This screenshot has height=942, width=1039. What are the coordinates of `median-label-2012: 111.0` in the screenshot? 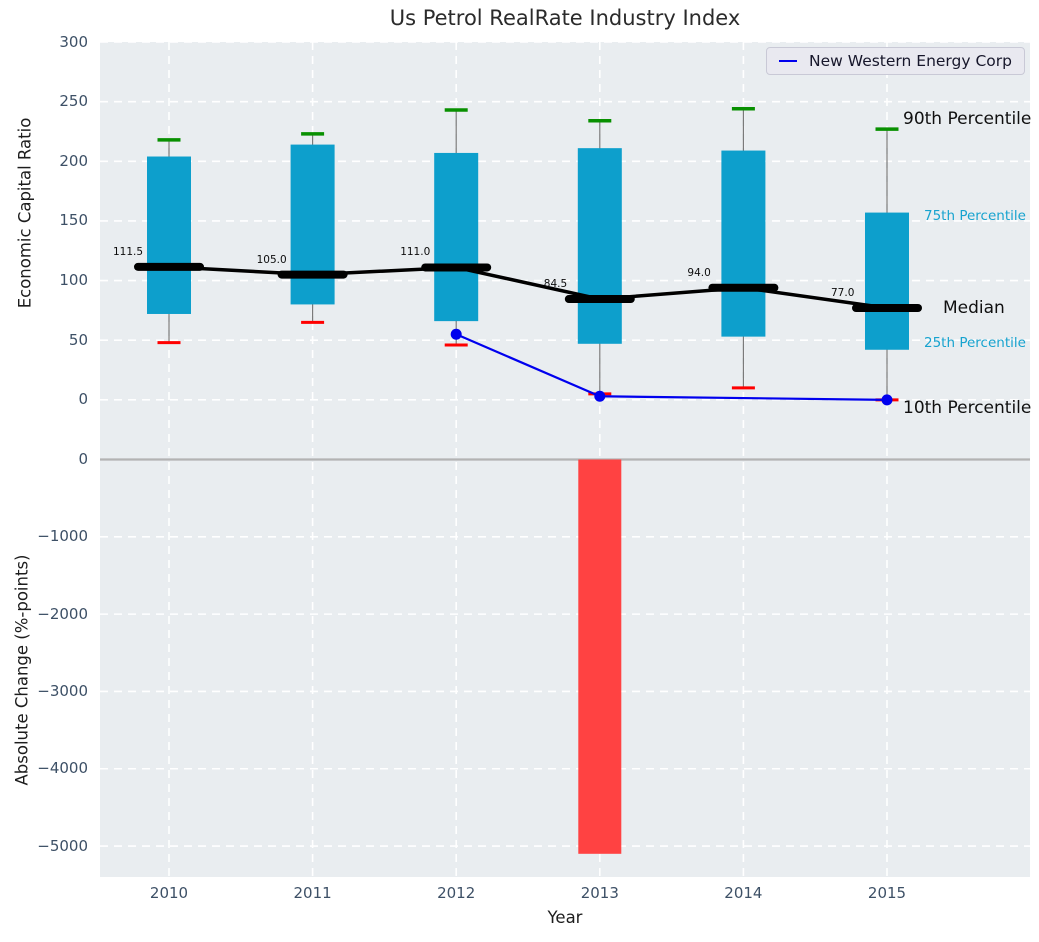 It's located at (415, 252).